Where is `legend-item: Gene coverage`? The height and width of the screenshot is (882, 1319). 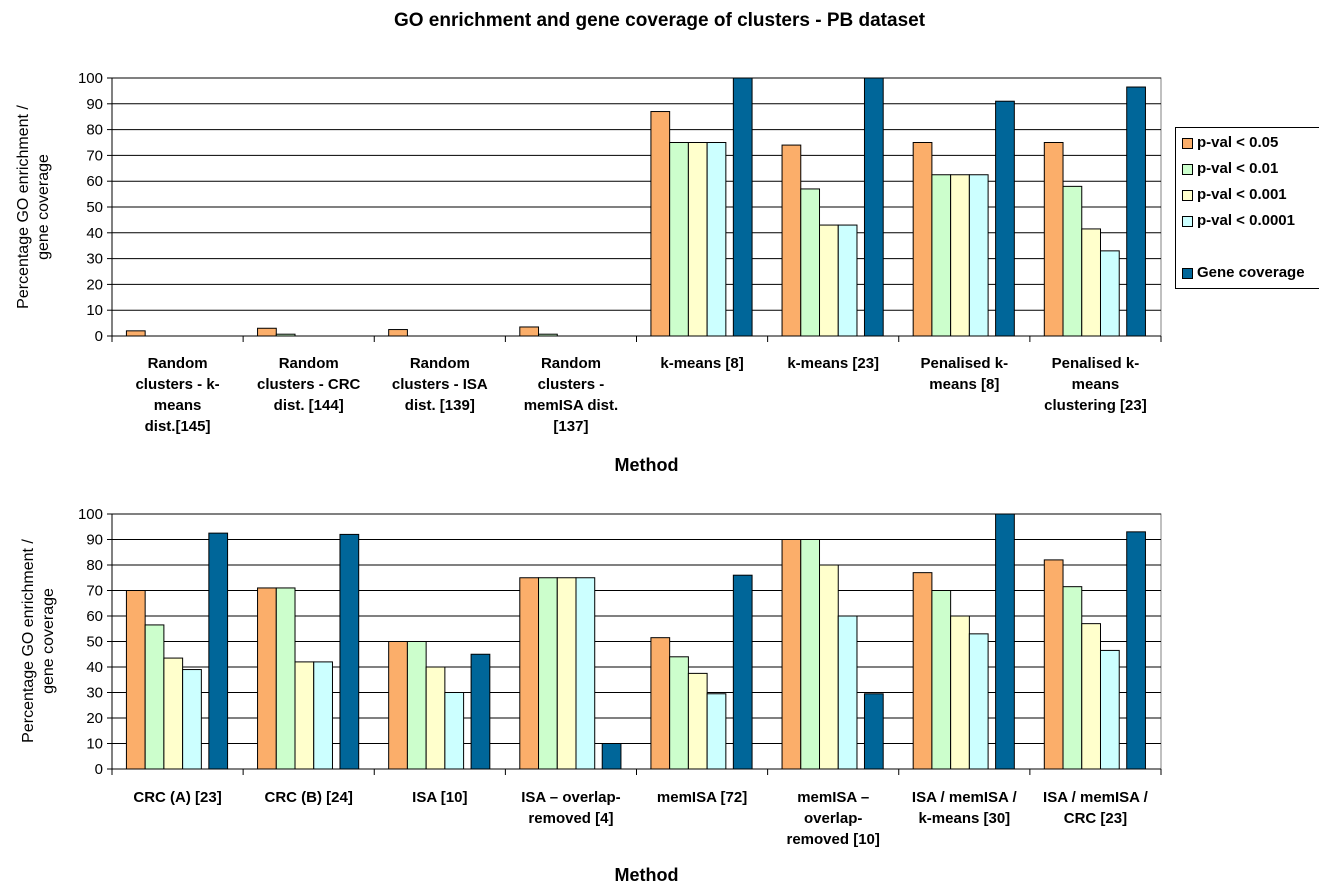 legend-item: Gene coverage is located at coordinates (1243, 272).